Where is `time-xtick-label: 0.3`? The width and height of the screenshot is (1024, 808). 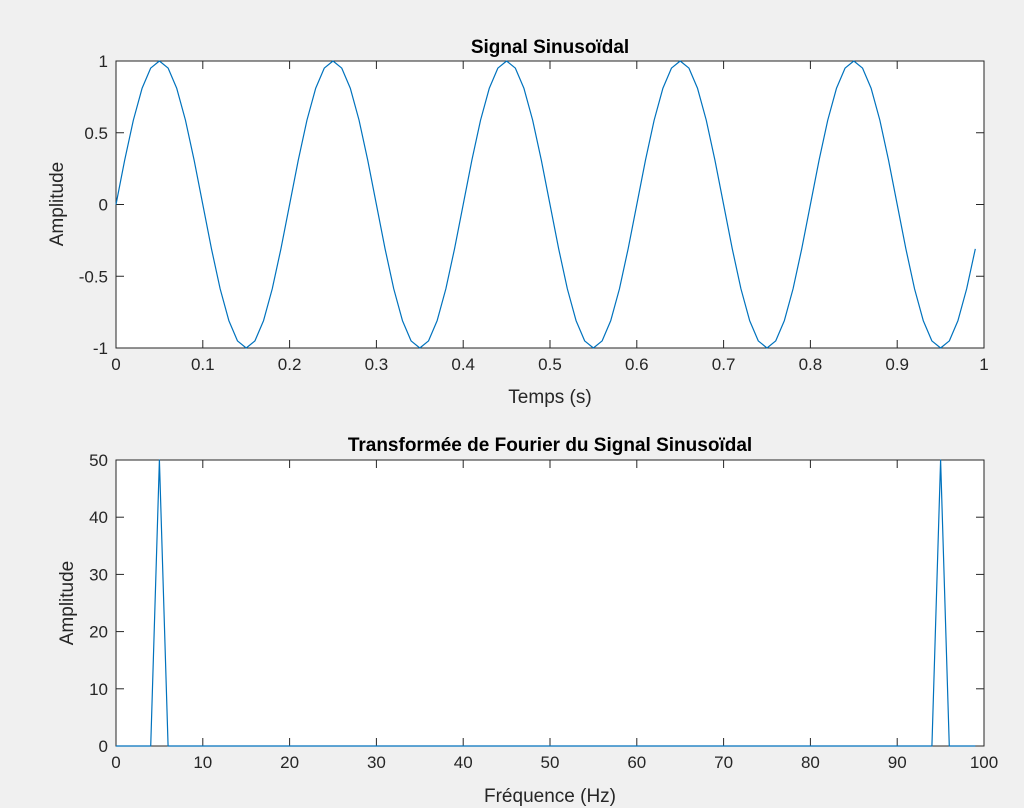
time-xtick-label: 0.3 is located at coordinates (377, 364).